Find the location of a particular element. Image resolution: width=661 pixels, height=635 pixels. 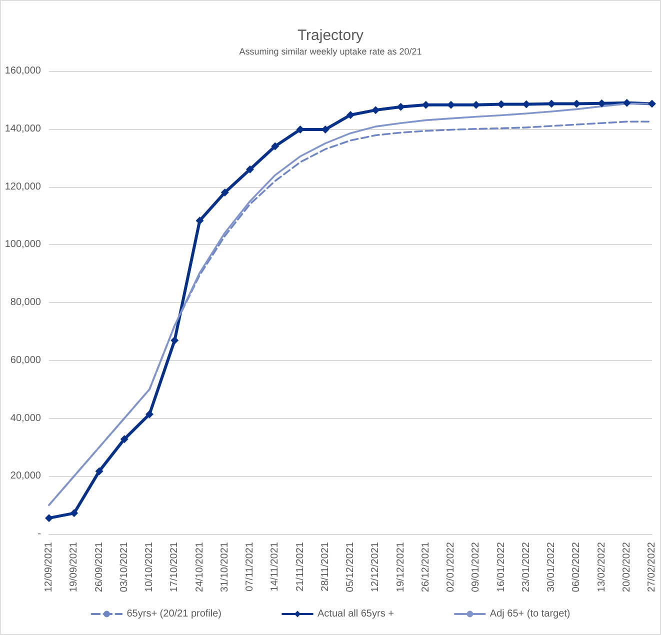

x-tick-label: 02/01/2022 is located at coordinates (451, 567).